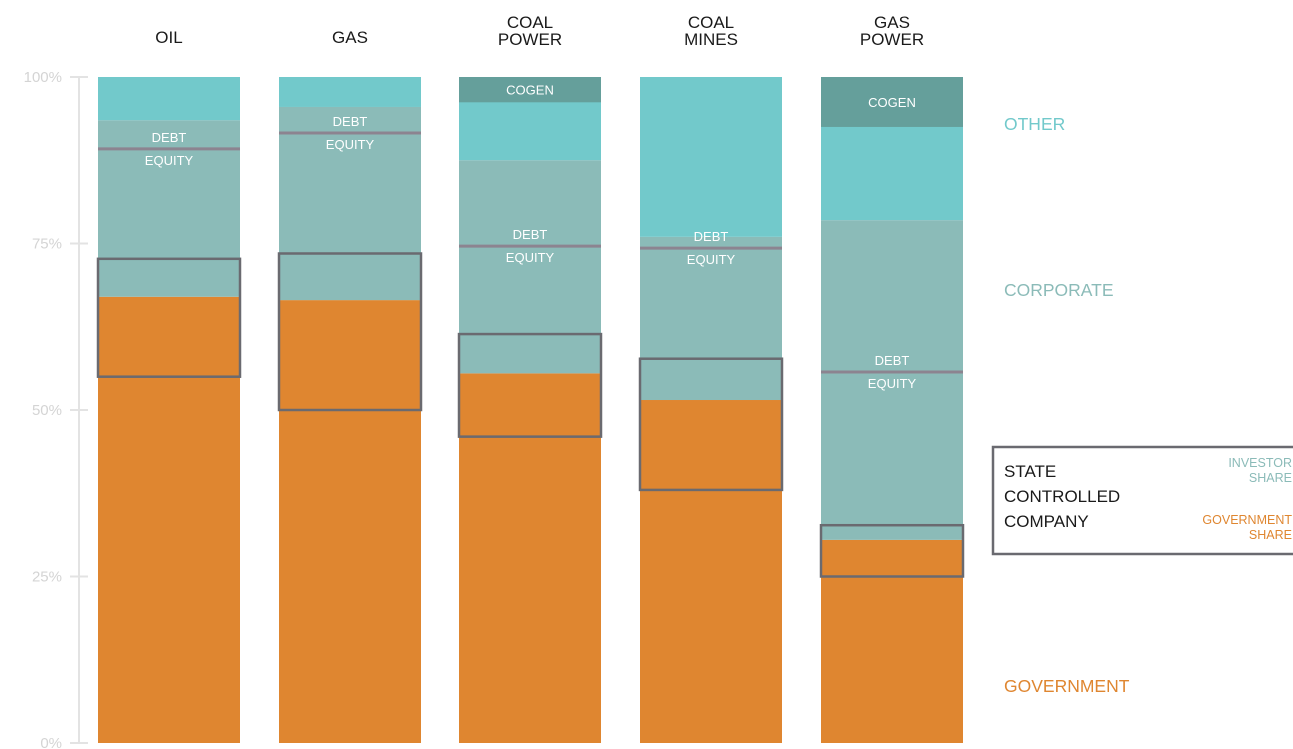 The width and height of the screenshot is (1293, 749). What do you see at coordinates (168, 37) in the screenshot?
I see `category-label: OIL` at bounding box center [168, 37].